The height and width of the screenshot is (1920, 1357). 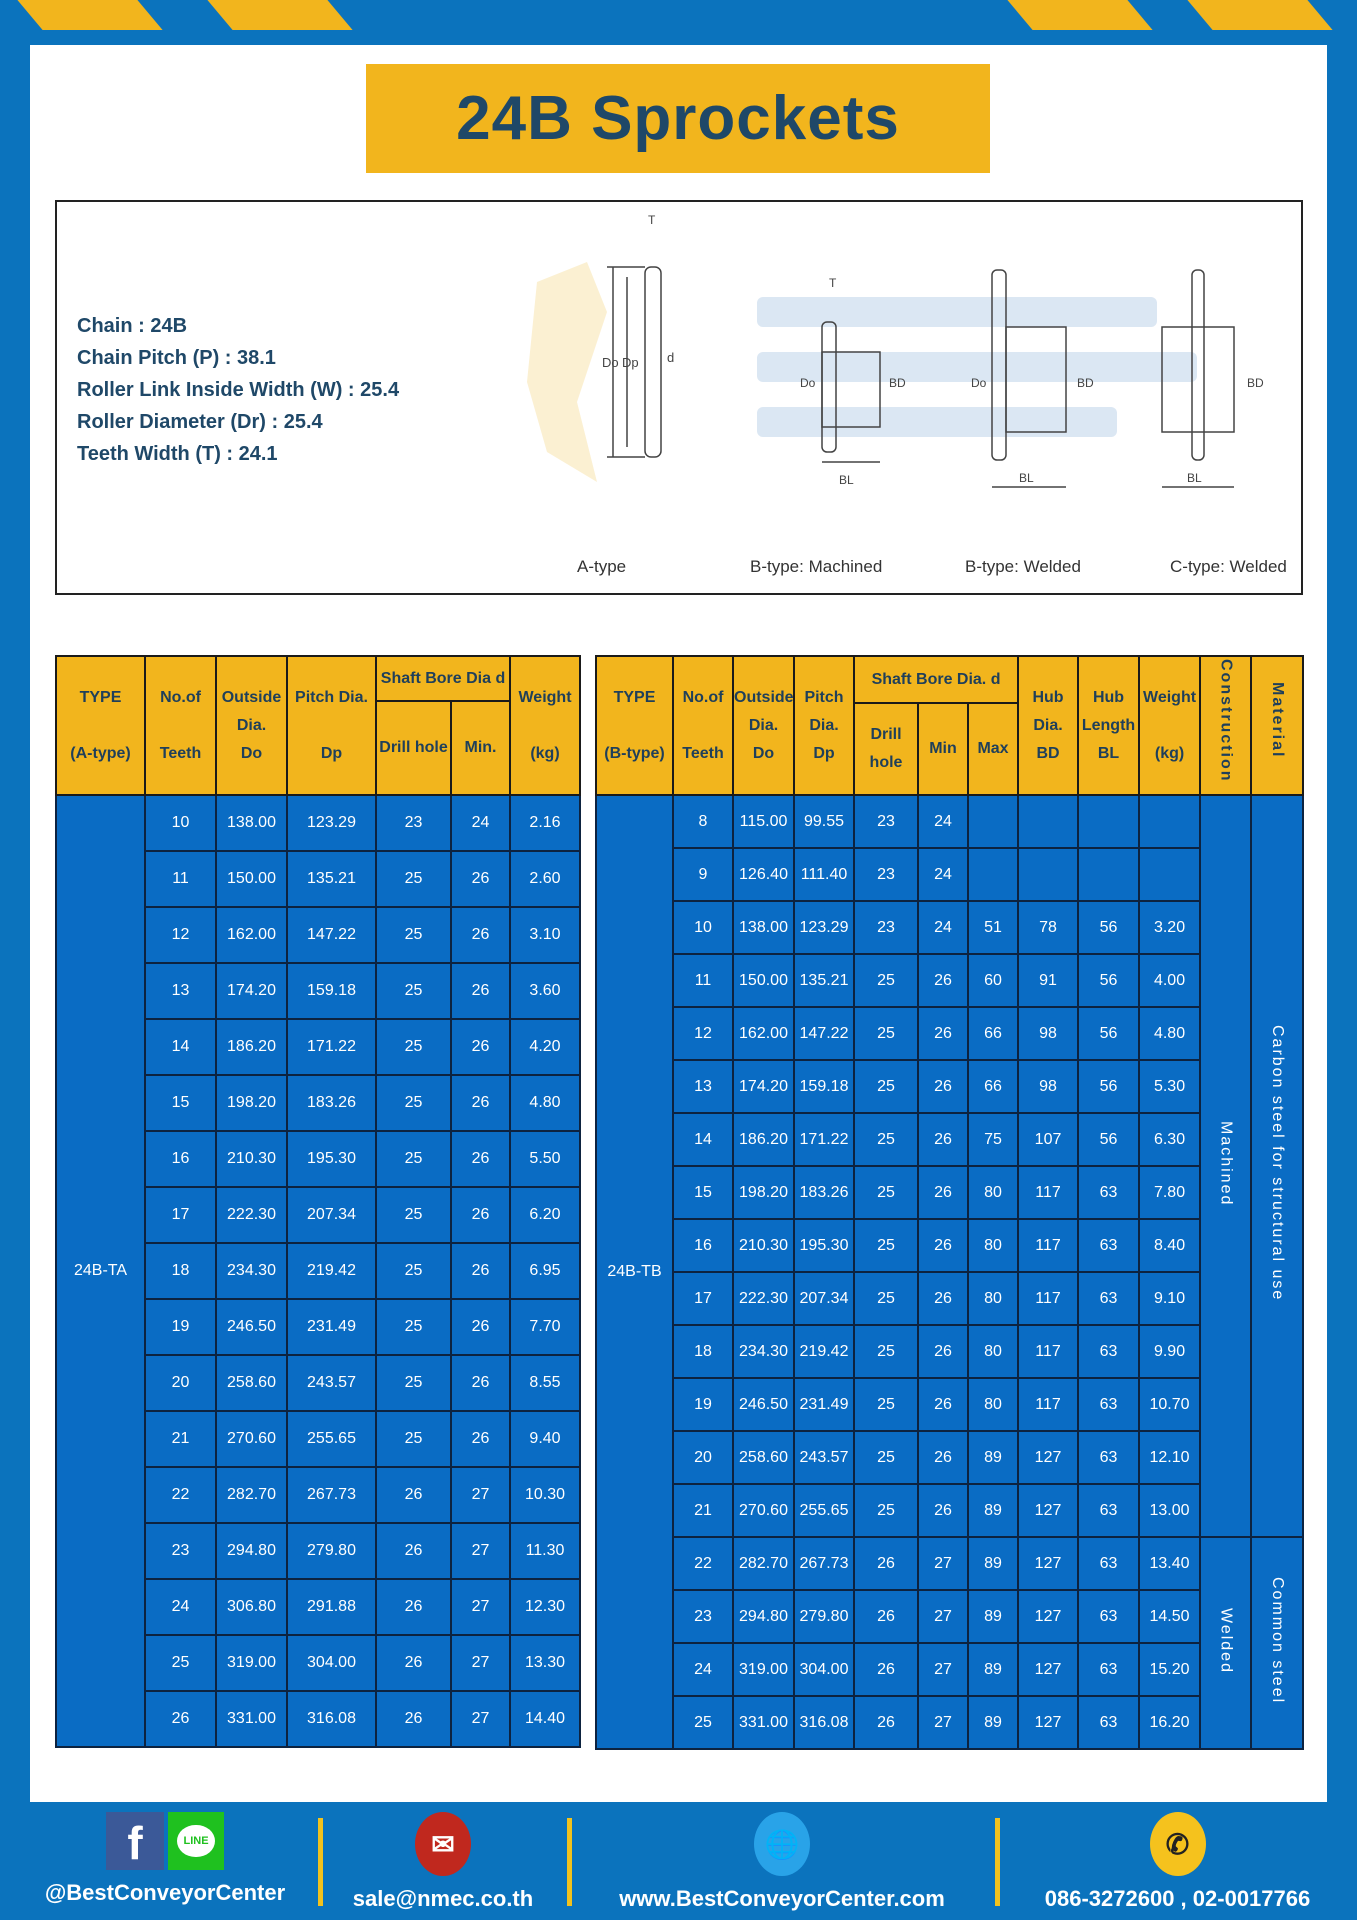 I want to click on outside-dia-cell: 246.50, so click(x=763, y=1404).